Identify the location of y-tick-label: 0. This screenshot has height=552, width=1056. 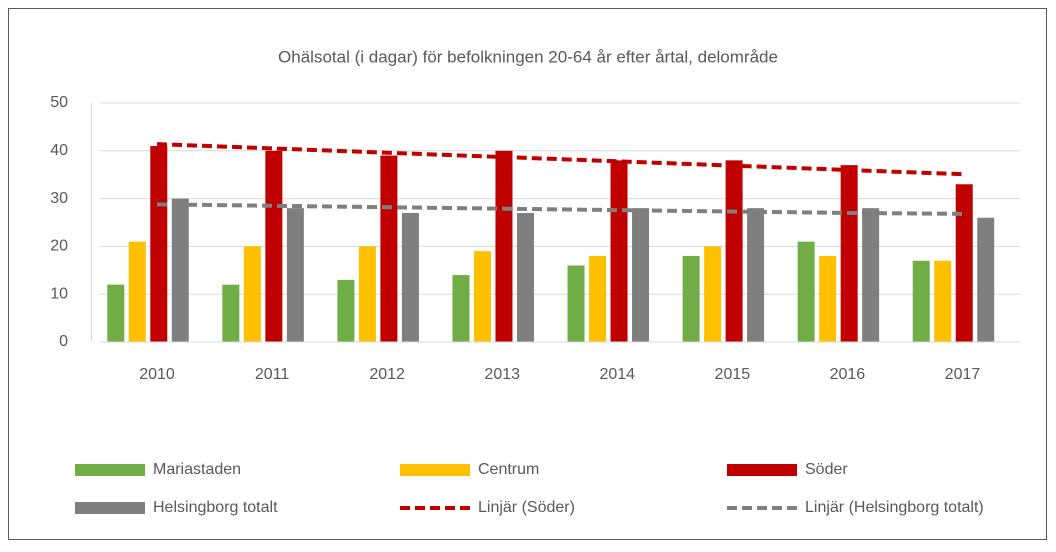
(63, 341).